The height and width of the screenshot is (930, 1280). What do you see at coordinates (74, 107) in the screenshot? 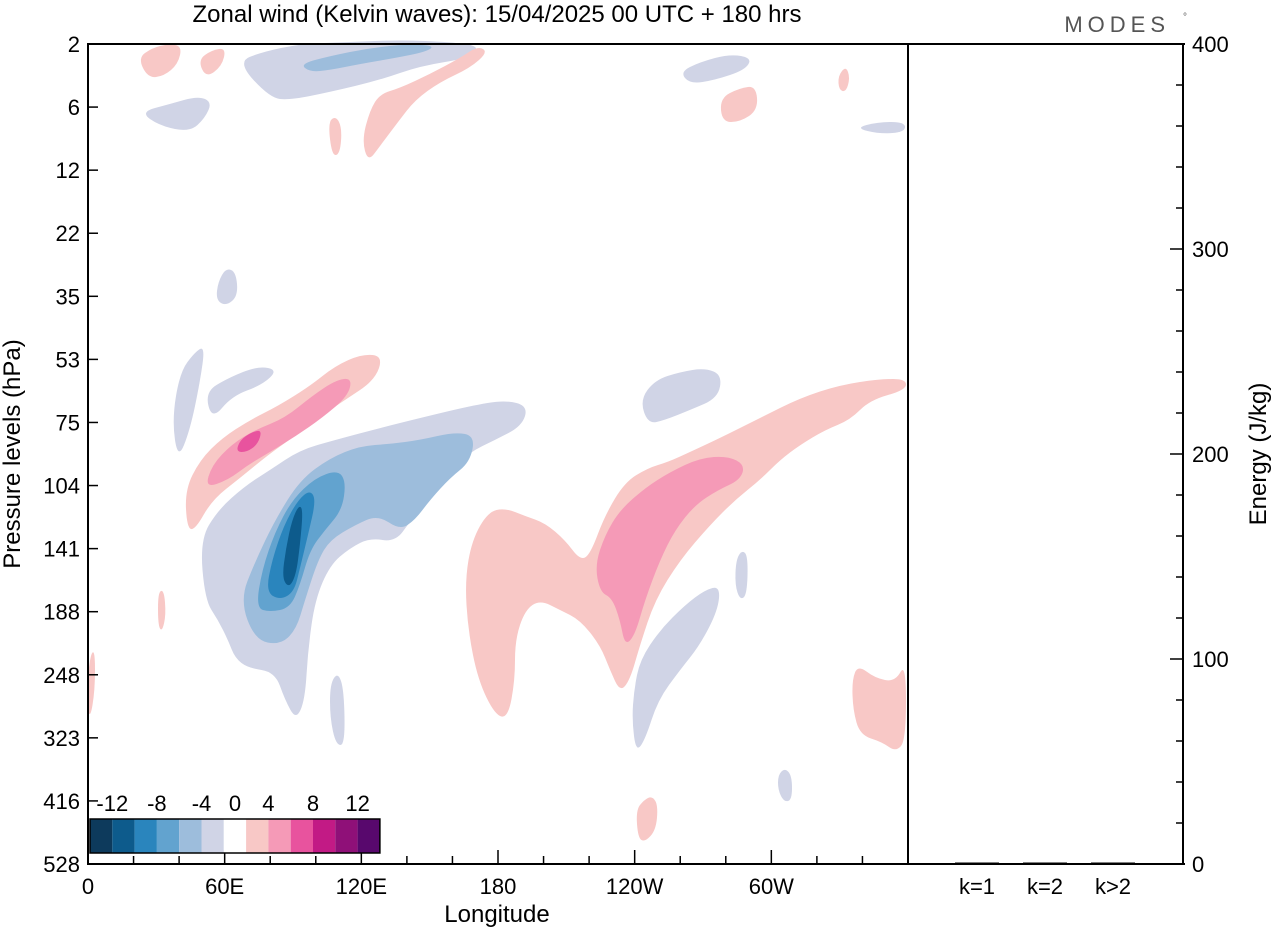
I see `y-tick-label: 6` at bounding box center [74, 107].